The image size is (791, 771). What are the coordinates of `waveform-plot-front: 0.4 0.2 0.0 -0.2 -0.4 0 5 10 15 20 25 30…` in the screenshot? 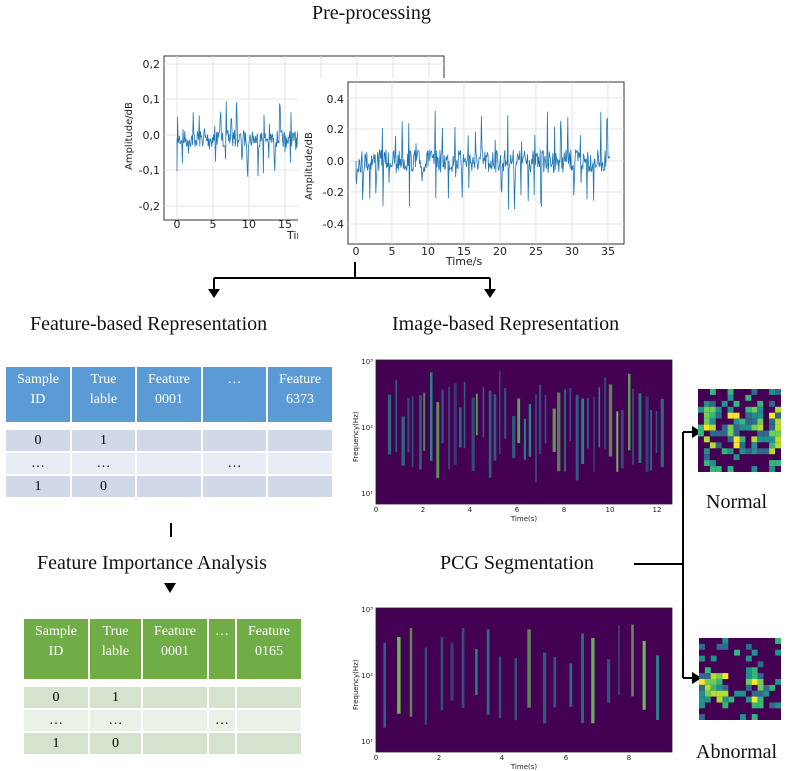 It's located at (463, 173).